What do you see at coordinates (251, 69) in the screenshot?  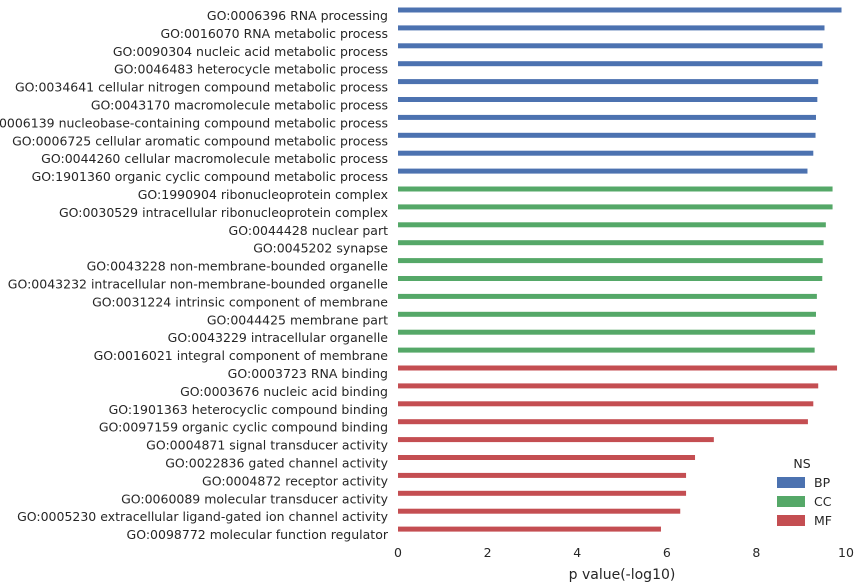 I see `category-label: GO:0046483 heterocycle metabolic process` at bounding box center [251, 69].